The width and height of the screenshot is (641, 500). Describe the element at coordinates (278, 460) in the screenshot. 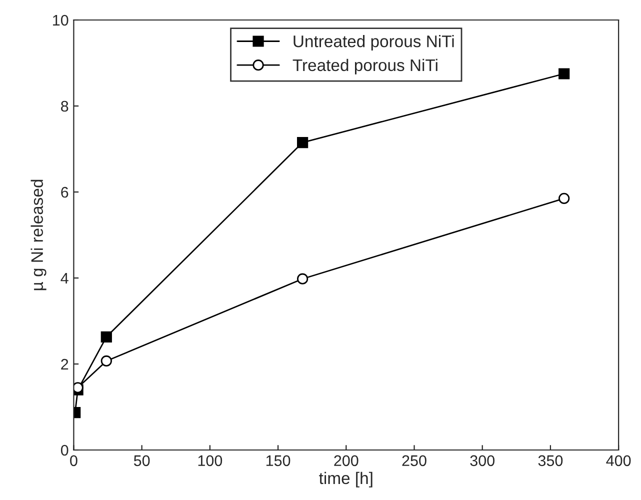

I see `x-tick-label: 150` at that location.